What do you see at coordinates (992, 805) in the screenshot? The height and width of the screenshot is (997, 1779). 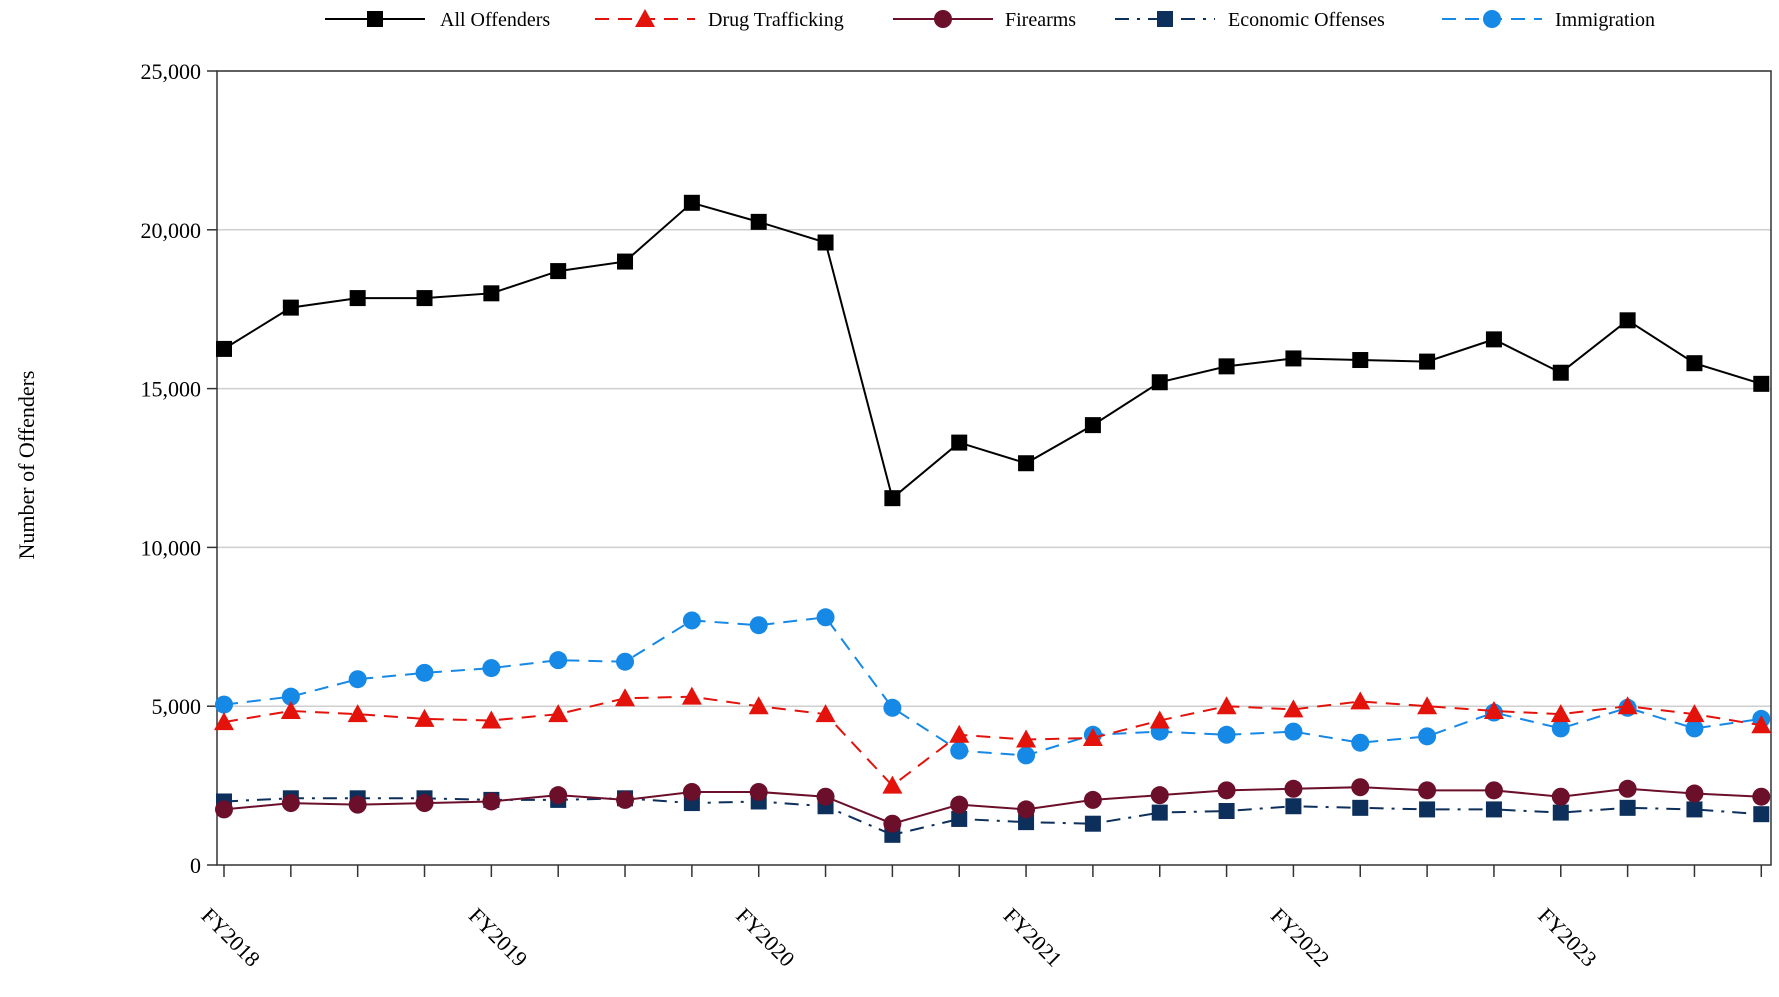 I see `series-line-firearms` at bounding box center [992, 805].